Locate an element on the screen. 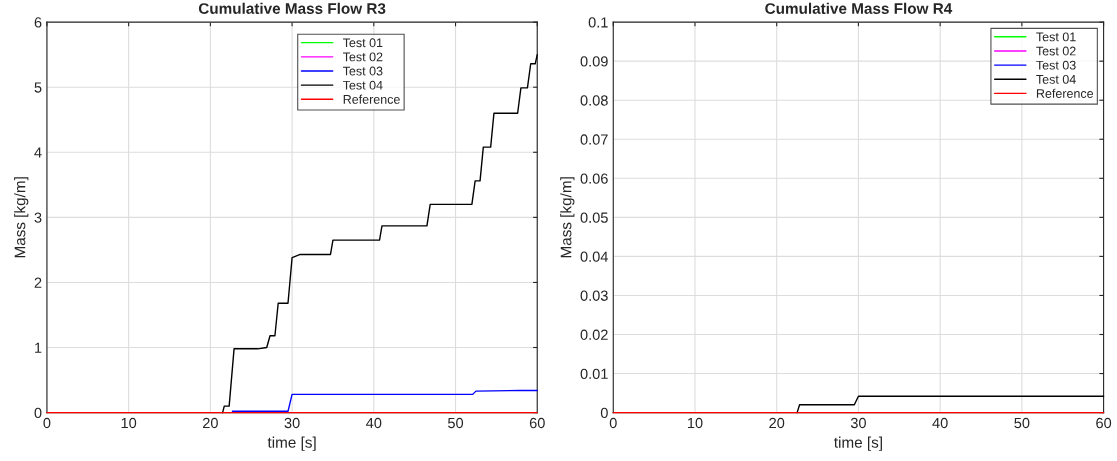 The height and width of the screenshot is (461, 1117). line-series is located at coordinates (384, 400).